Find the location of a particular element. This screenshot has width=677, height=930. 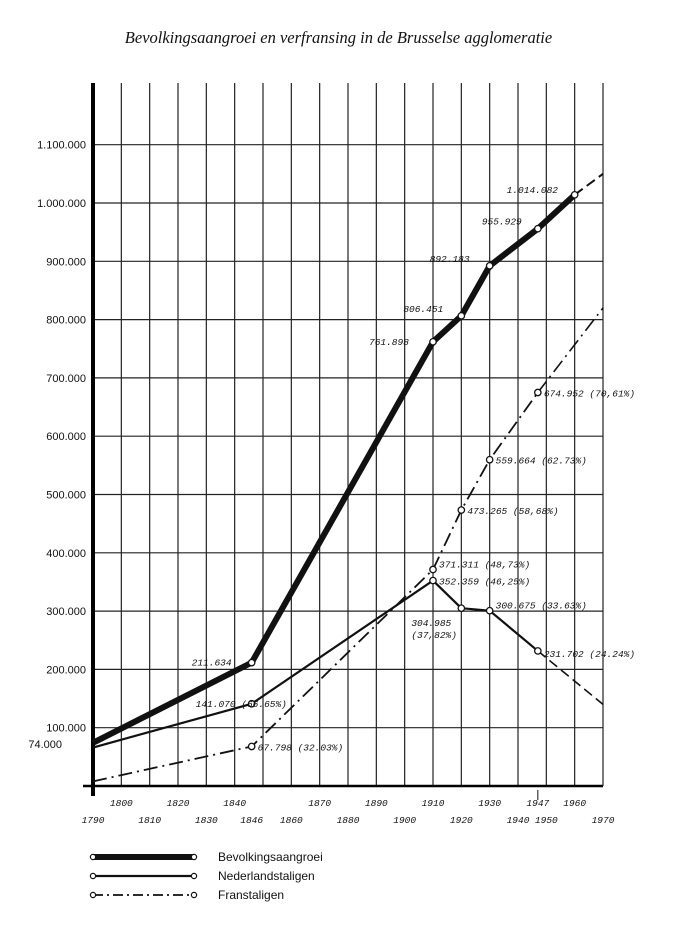

y-tick-label: 74.000 is located at coordinates (45, 745).